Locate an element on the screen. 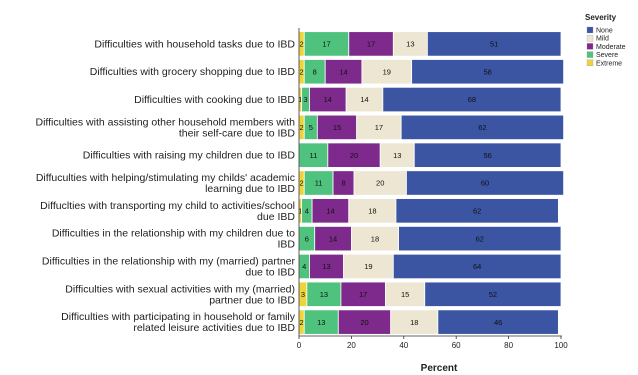 The width and height of the screenshot is (638, 375). category-label: partner due to IBD is located at coordinates (252, 300).